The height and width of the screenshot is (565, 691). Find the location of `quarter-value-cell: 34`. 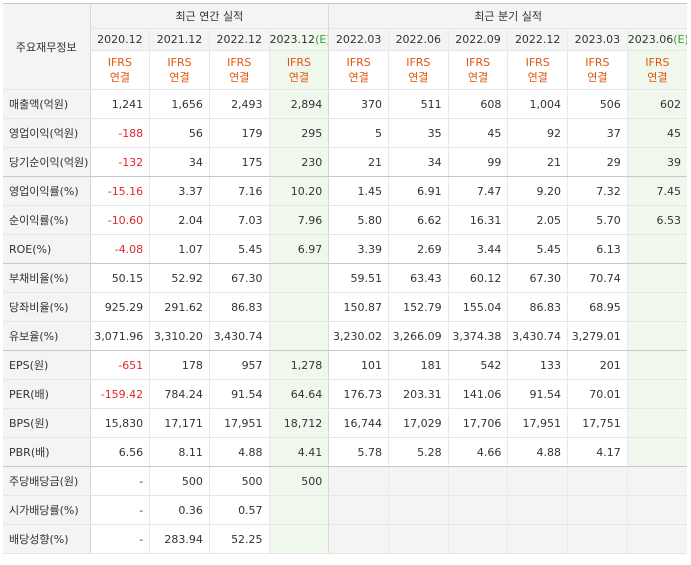

quarter-value-cell: 34 is located at coordinates (418, 162).